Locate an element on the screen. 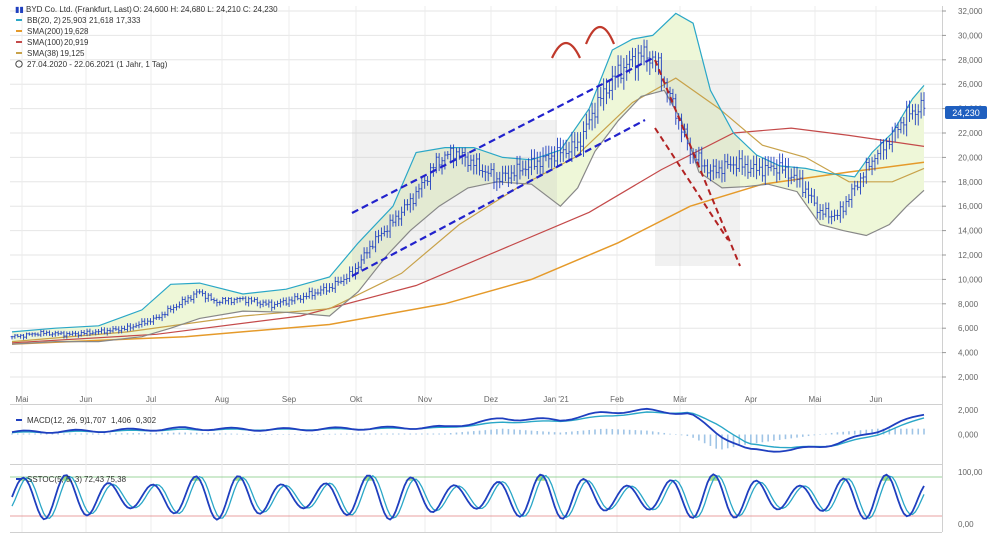 The height and width of the screenshot is (537, 1000). x-tick-label: Mai is located at coordinates (815, 399).